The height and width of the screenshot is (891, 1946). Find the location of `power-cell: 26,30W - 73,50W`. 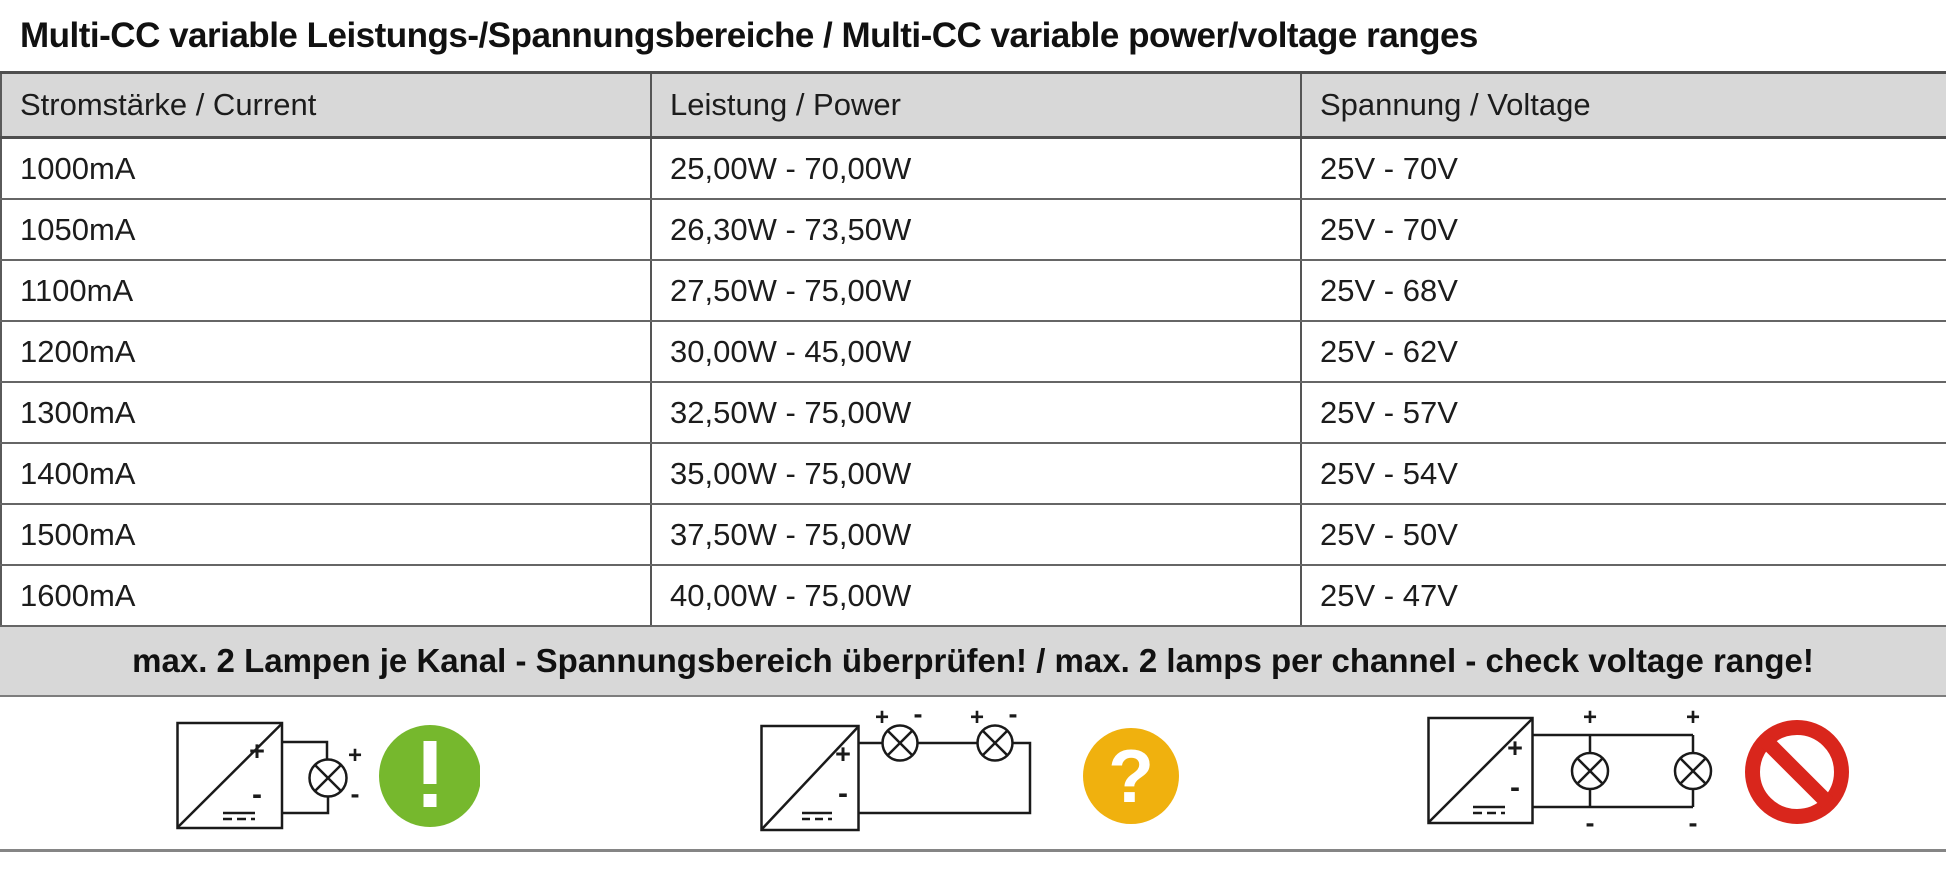

power-cell: 26,30W - 73,50W is located at coordinates (976, 230).